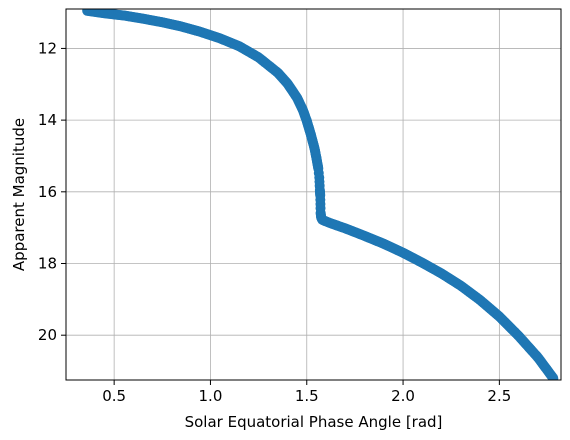 The image size is (570, 440). I want to click on x-tick-label: 2.5, so click(499, 396).